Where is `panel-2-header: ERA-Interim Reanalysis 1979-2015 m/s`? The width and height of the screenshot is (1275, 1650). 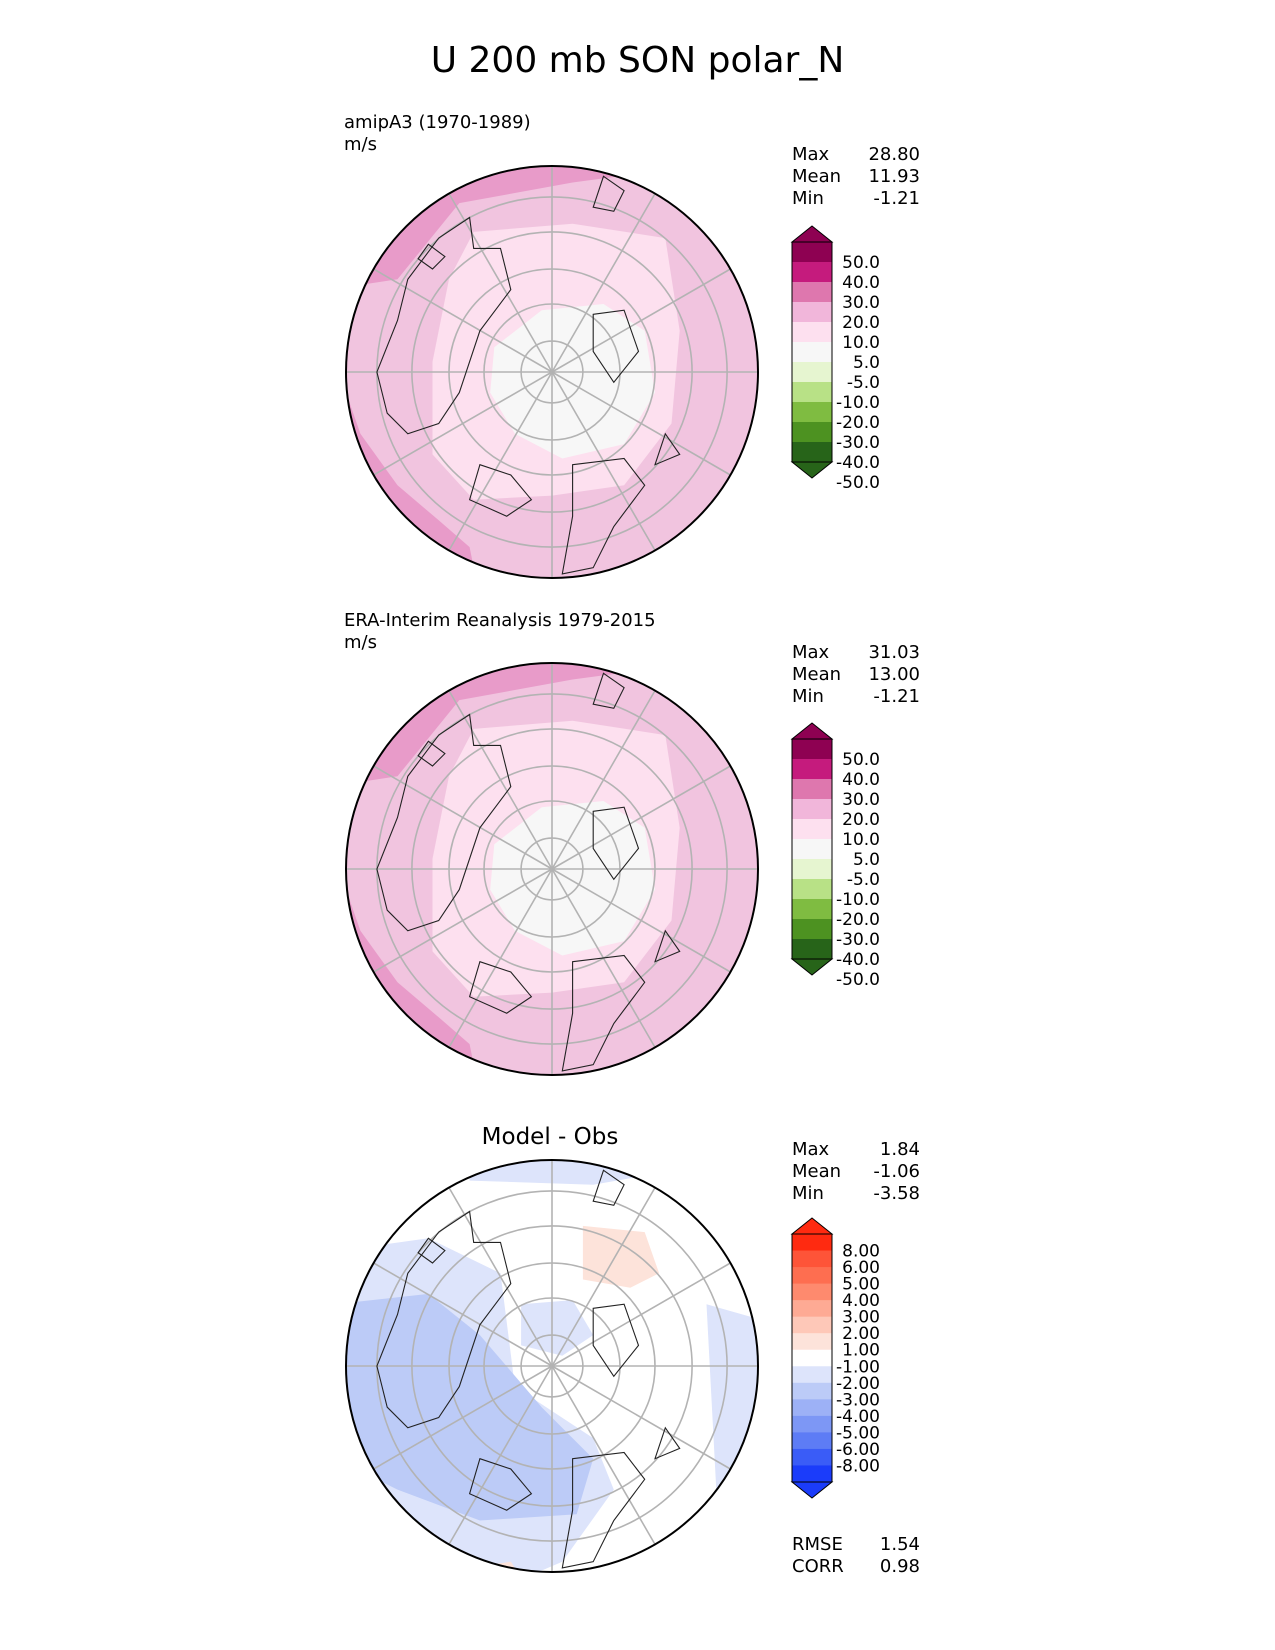 panel-2-header: ERA-Interim Reanalysis 1979-2015 m/s is located at coordinates (500, 632).